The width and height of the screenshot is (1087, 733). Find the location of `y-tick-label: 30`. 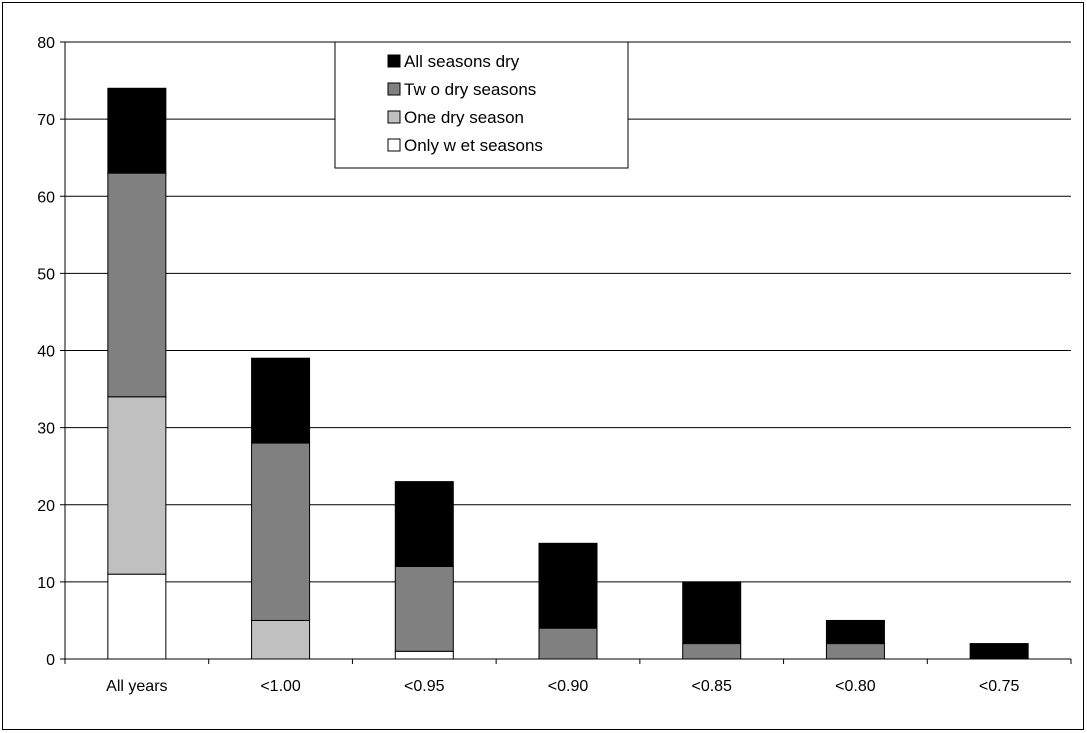

y-tick-label: 30 is located at coordinates (46, 429).